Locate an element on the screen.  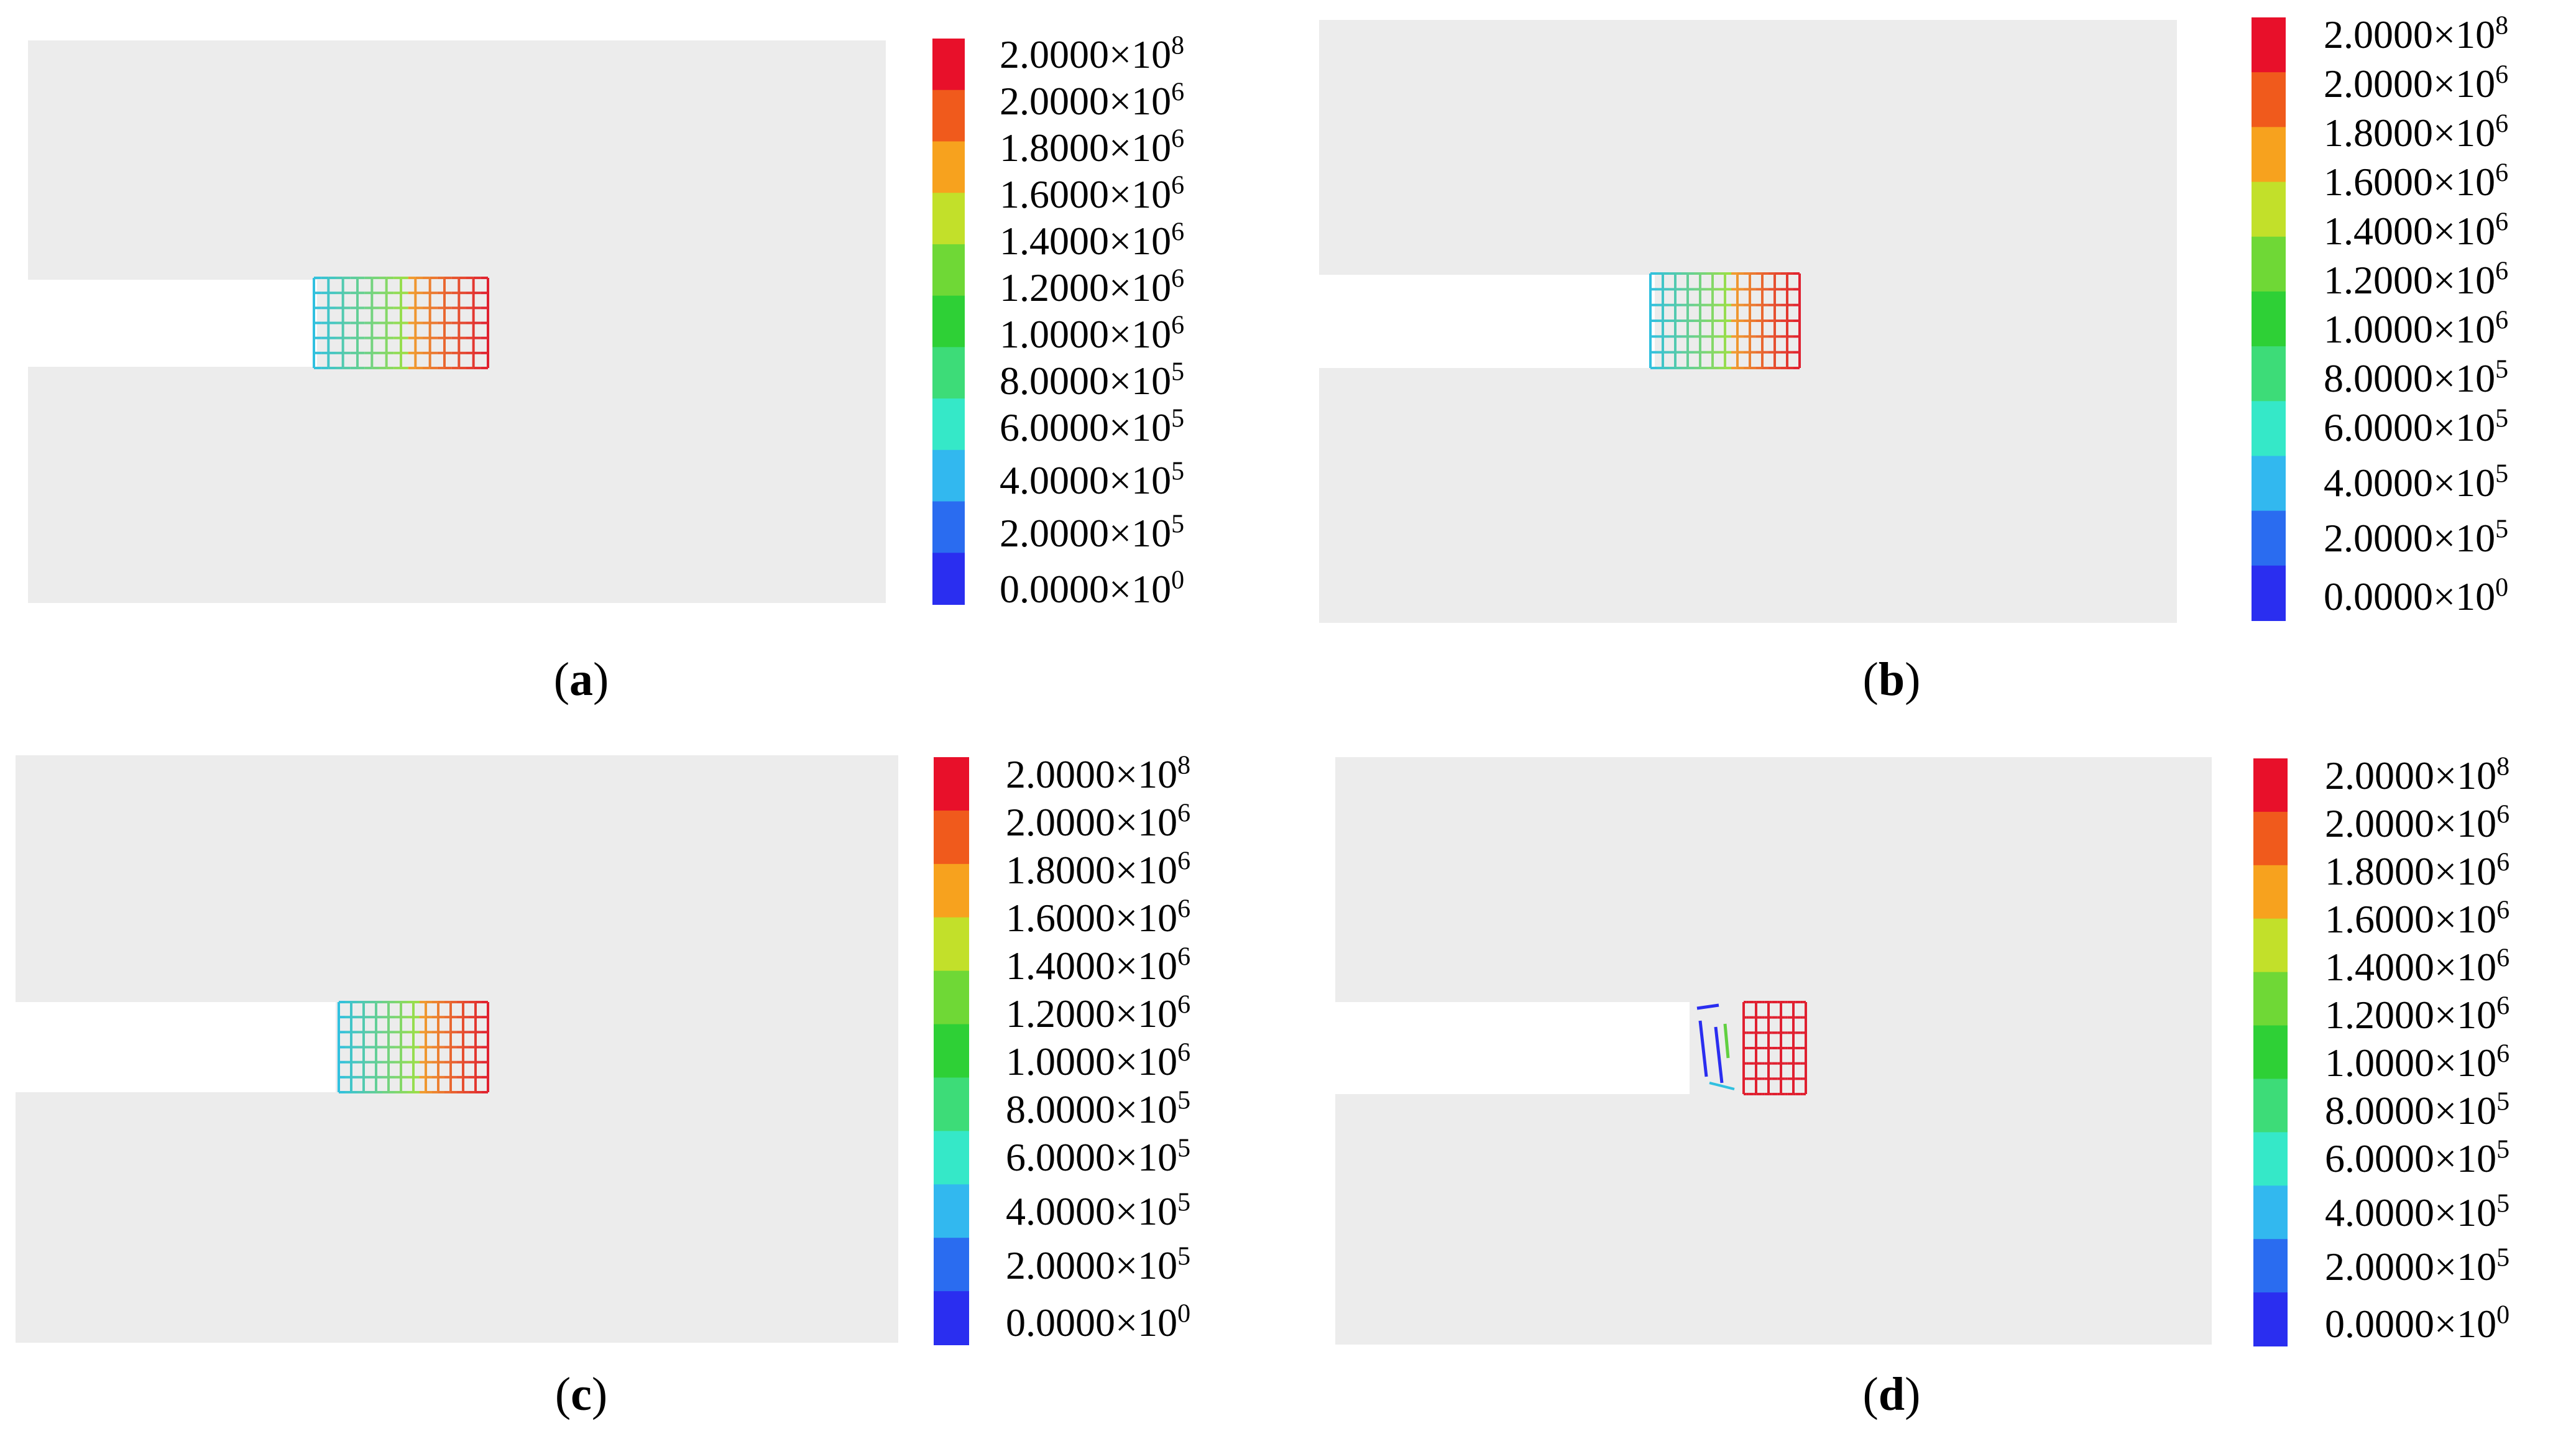
caption-paren-close: ) is located at coordinates (1913, 679).